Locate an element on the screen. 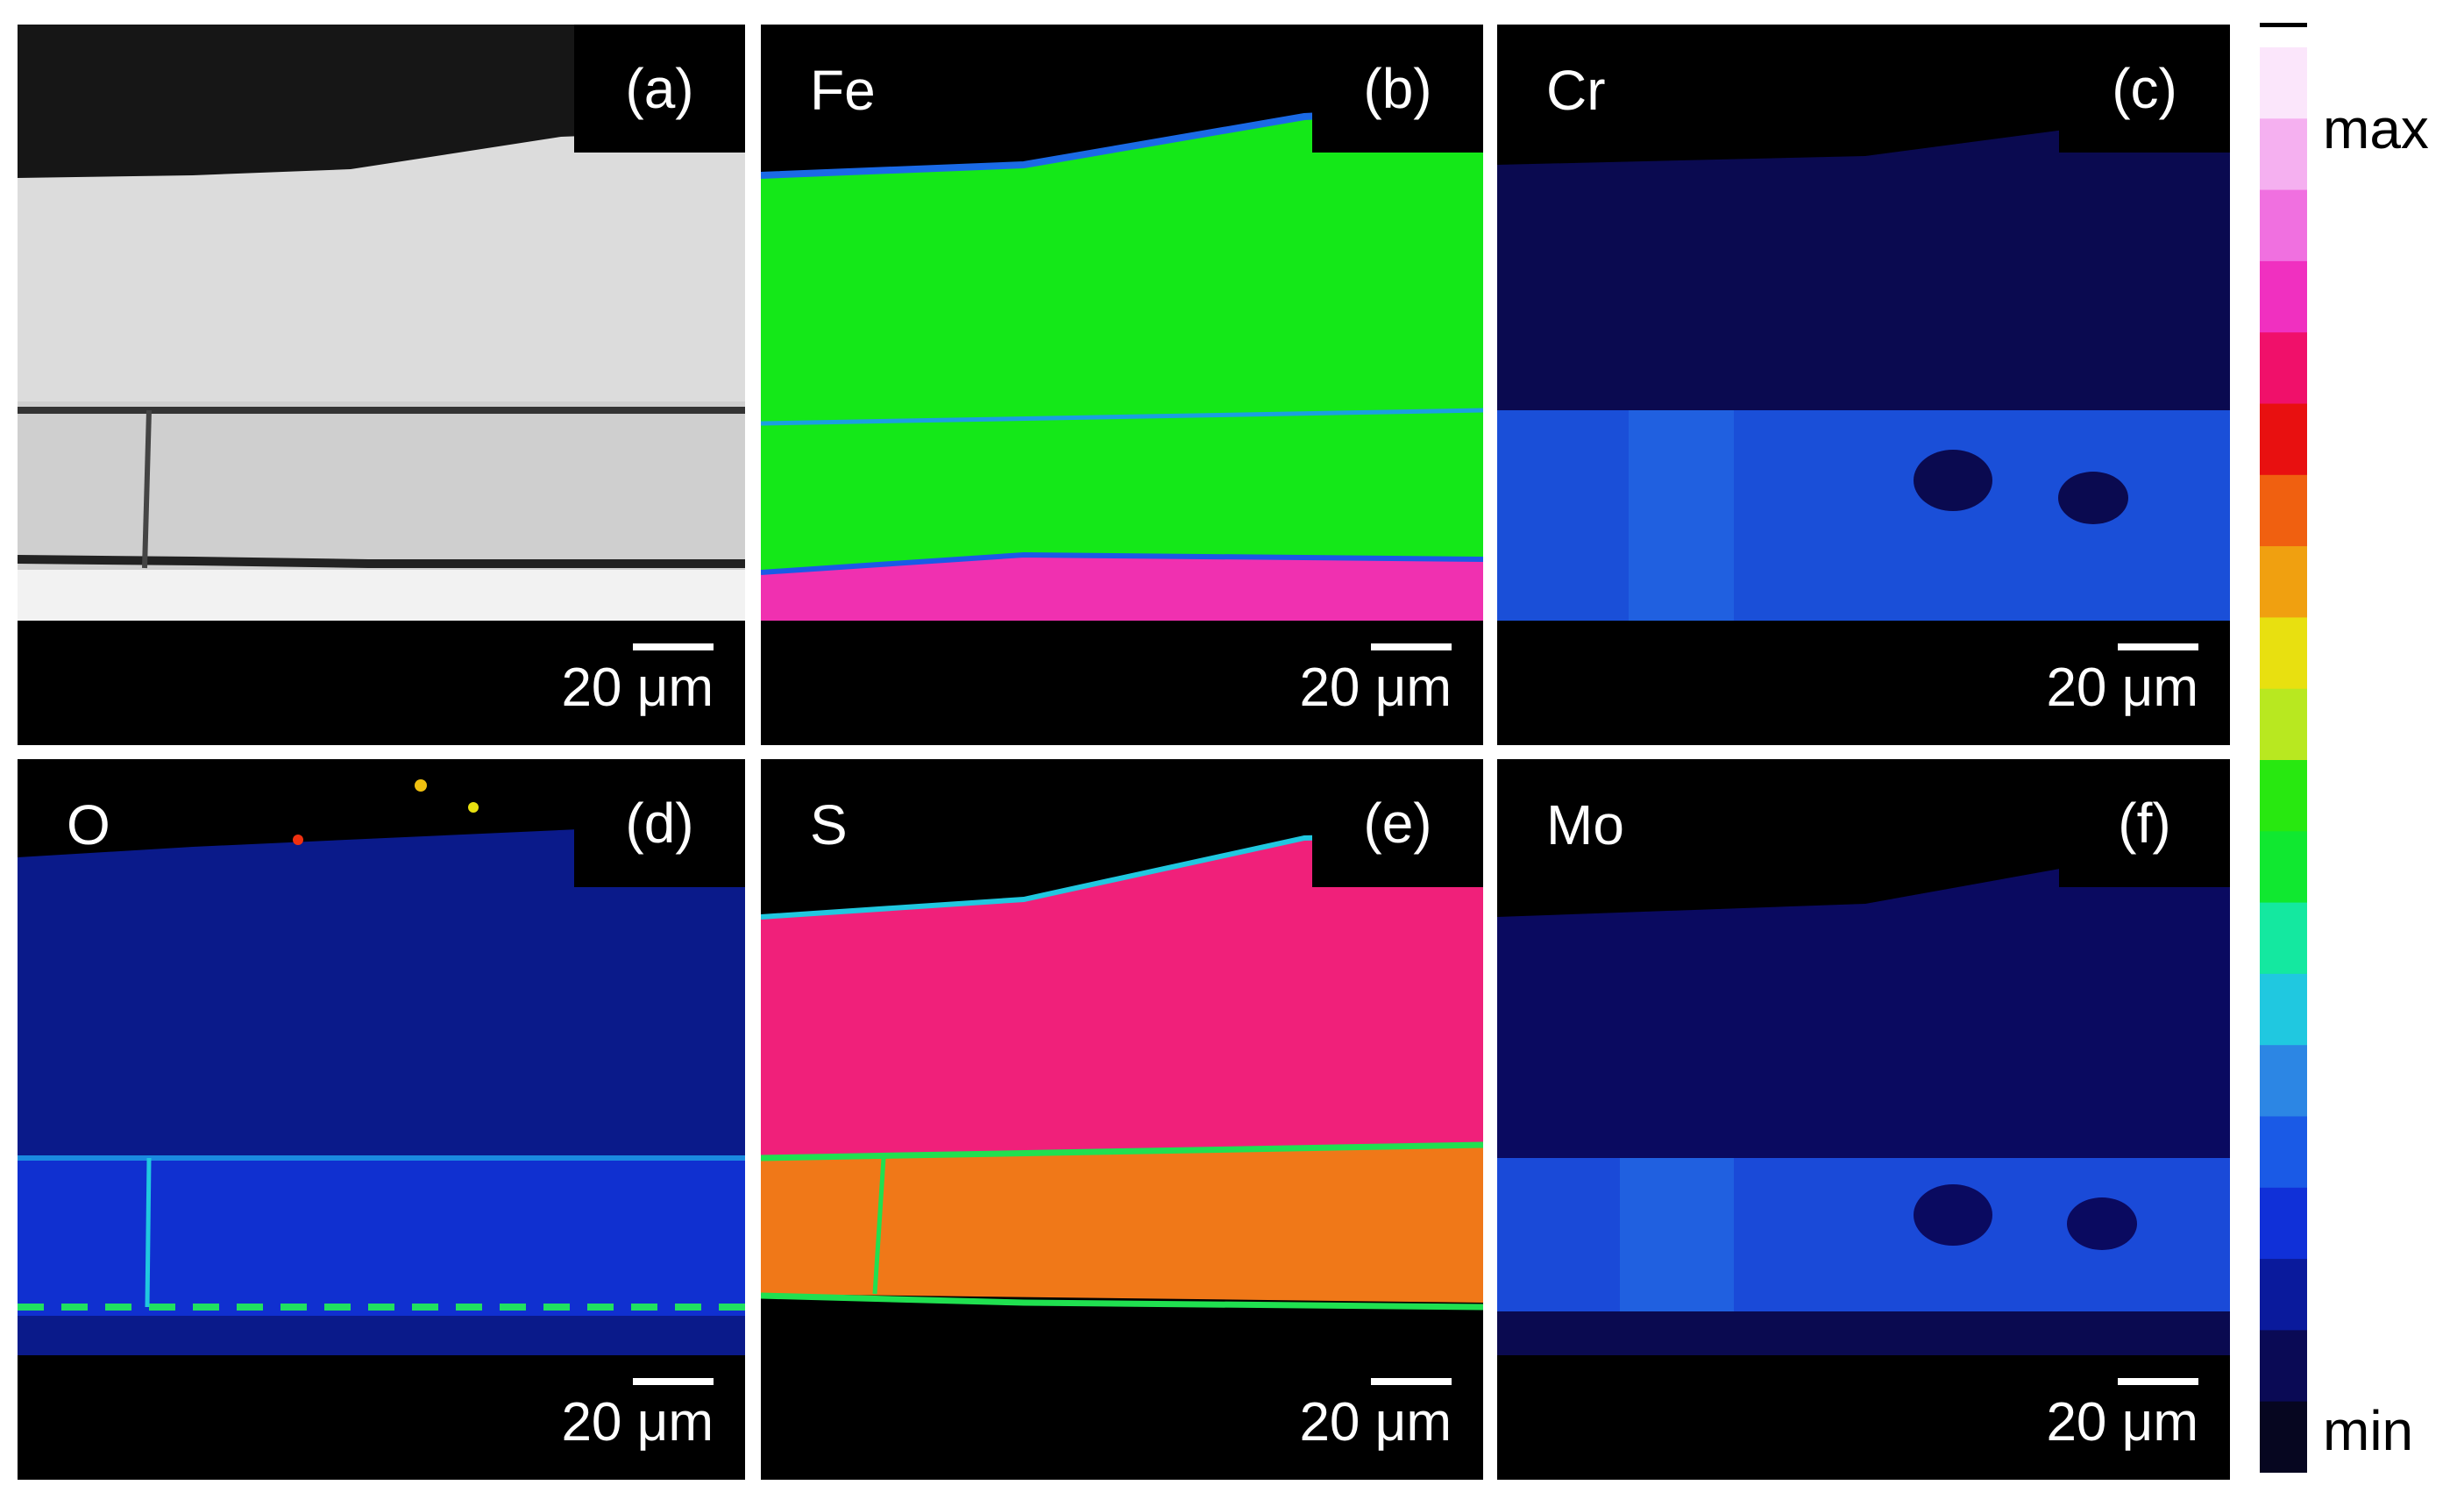 This screenshot has height=1492, width=2464. element-label: Fe is located at coordinates (843, 90).